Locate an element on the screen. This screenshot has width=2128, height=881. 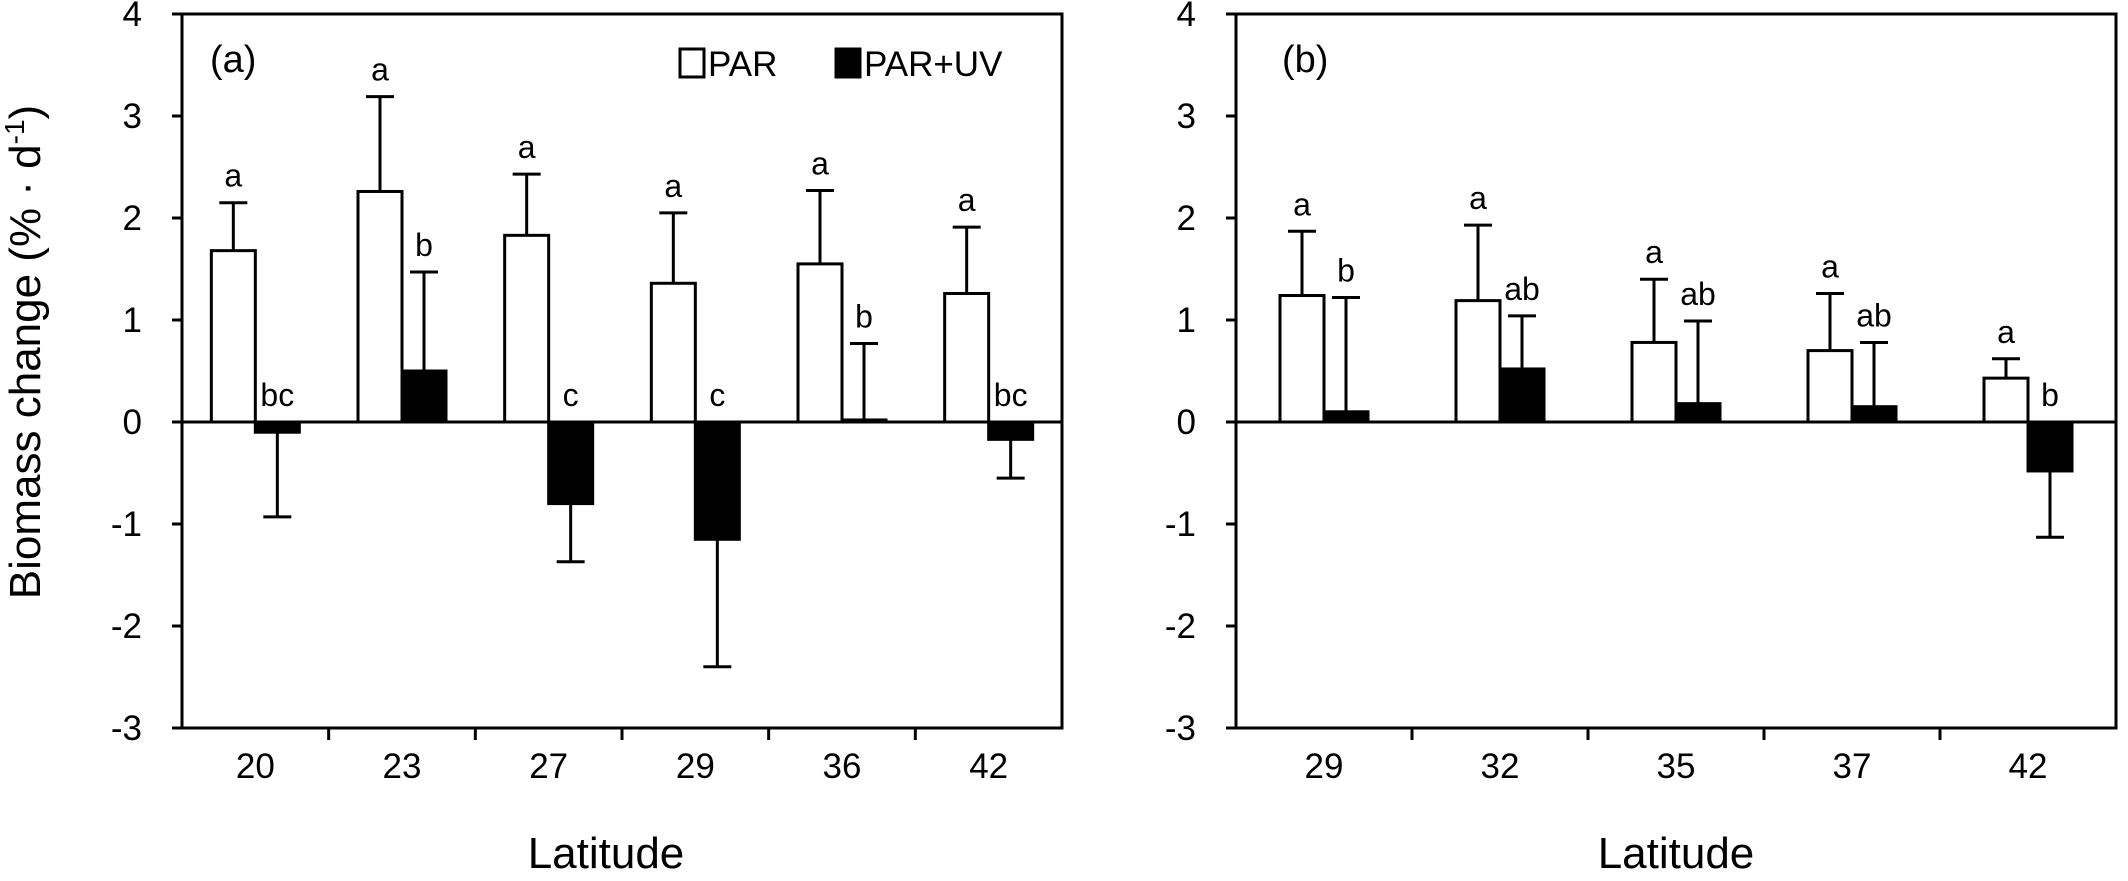
panel-a-y-tick-label: 4 is located at coordinates (132, 17).